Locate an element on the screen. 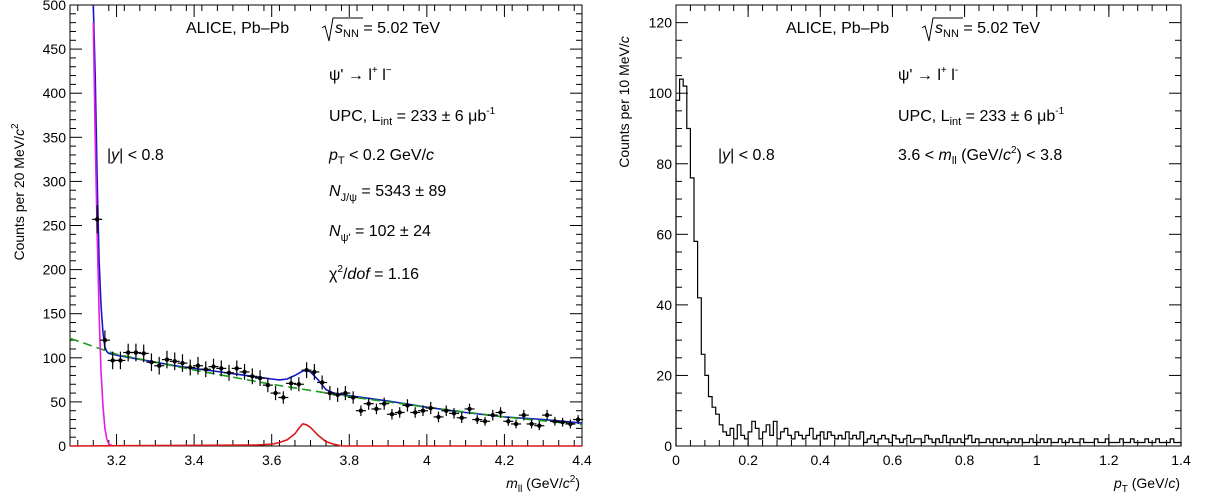 This screenshot has height=497, width=1207. left-energy-annotation: sNN = 5.02 TeV is located at coordinates (380, 29).